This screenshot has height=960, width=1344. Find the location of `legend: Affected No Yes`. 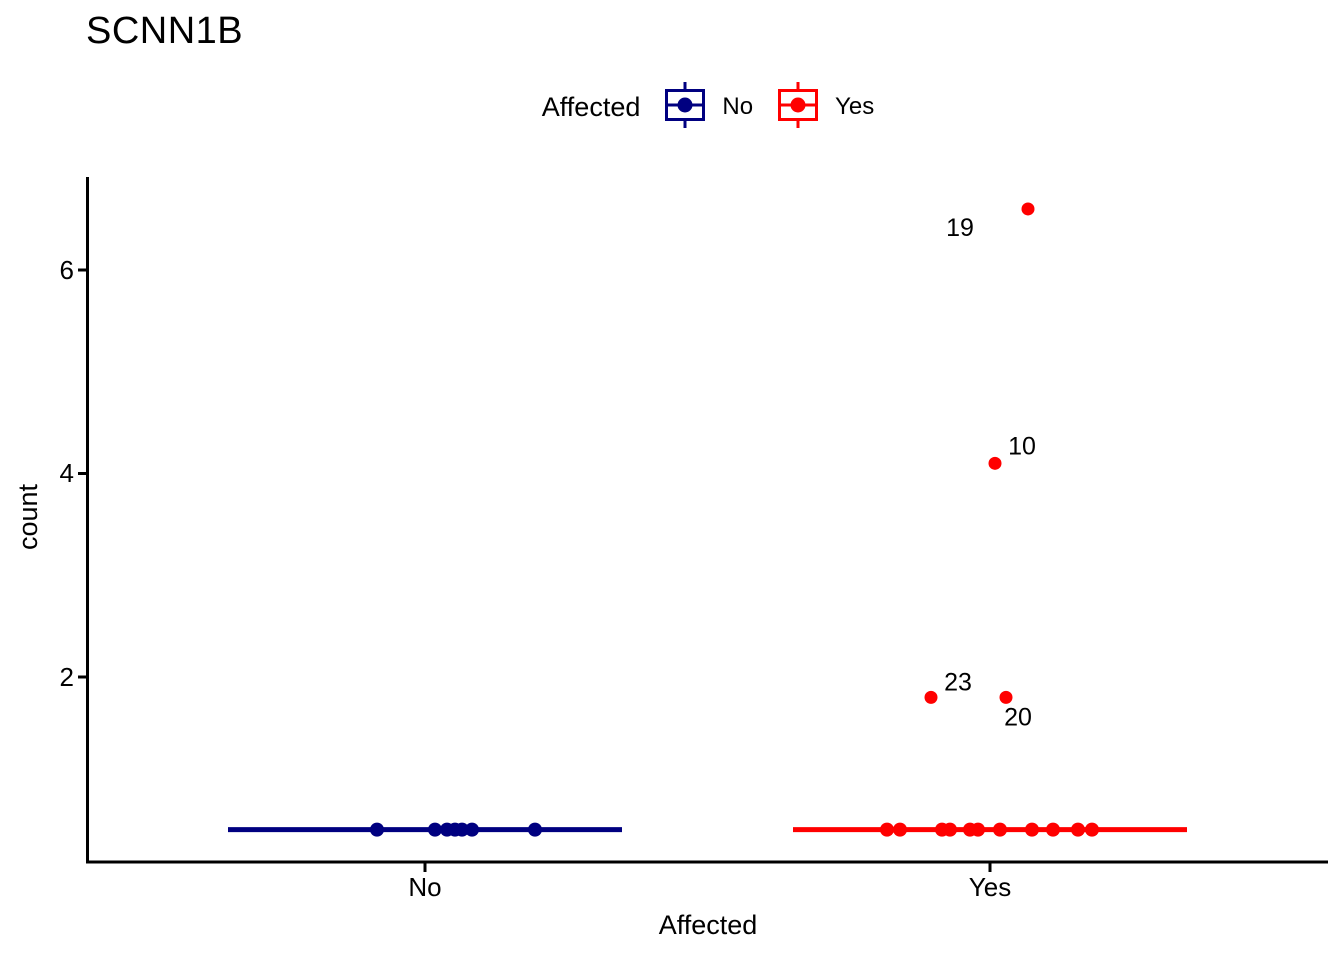

legend: Affected No Yes is located at coordinates (708, 107).